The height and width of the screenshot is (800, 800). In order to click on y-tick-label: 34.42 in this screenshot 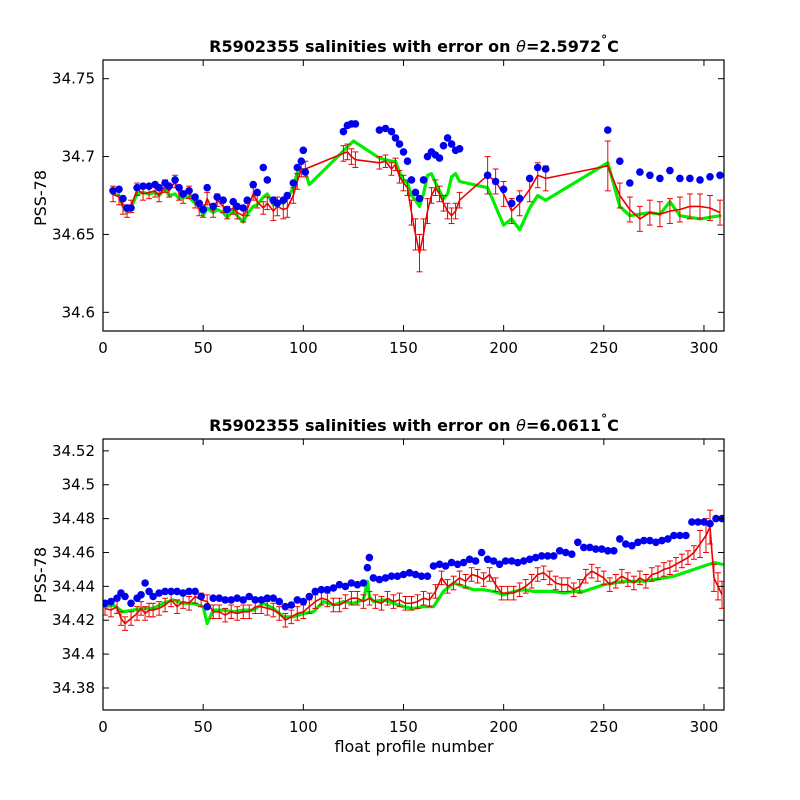, I will do `click(73, 620)`.